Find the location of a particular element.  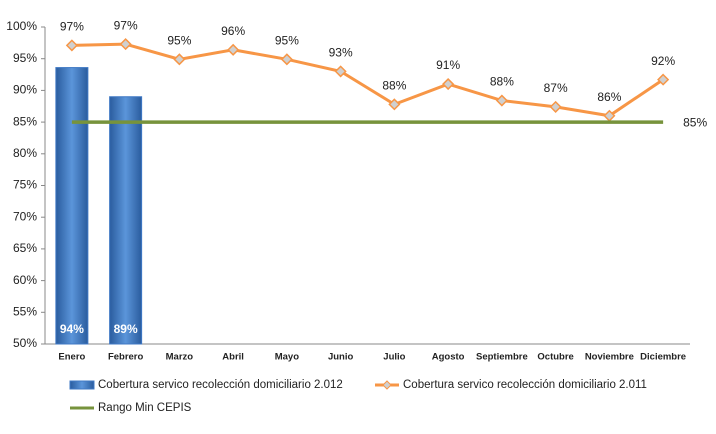

y-tick-label: 60% is located at coordinates (25, 280).